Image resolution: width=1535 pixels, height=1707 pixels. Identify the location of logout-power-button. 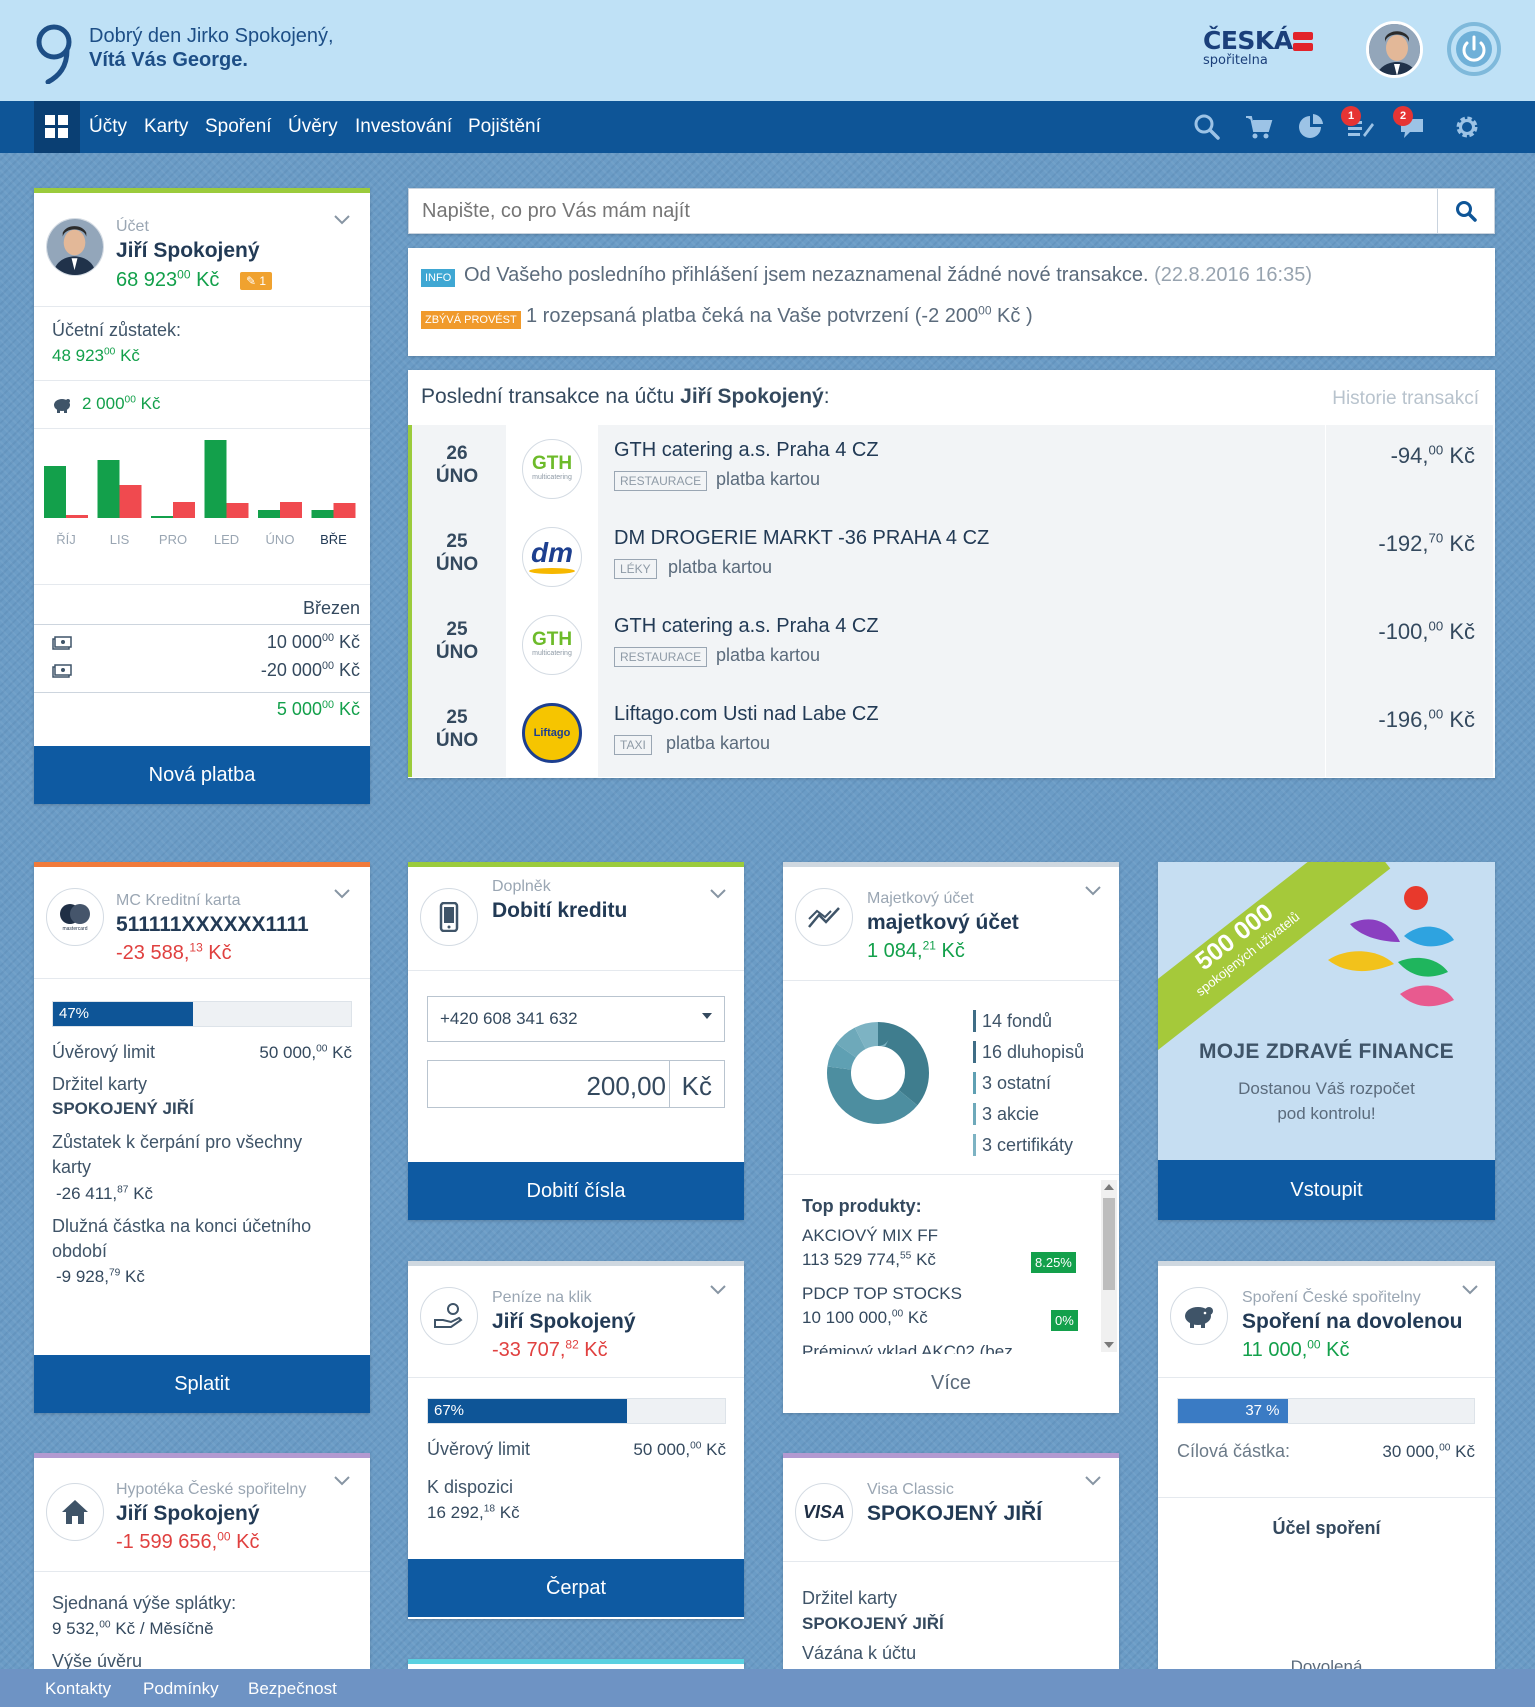
(1474, 49).